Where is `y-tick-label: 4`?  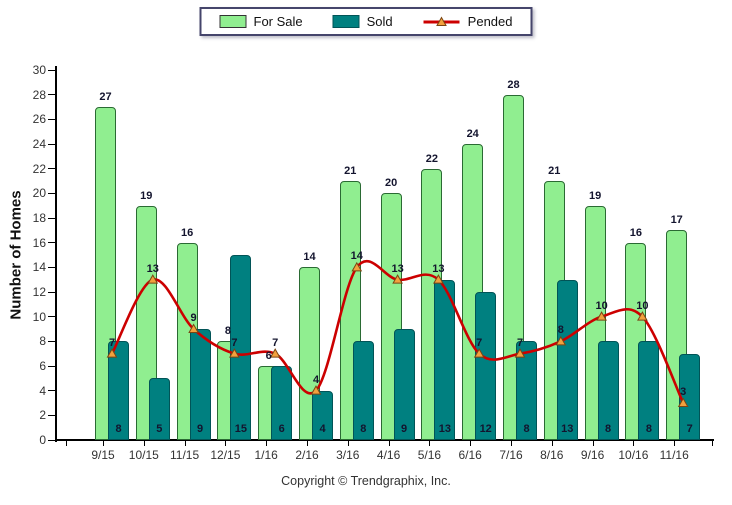 y-tick-label: 4 is located at coordinates (42, 390).